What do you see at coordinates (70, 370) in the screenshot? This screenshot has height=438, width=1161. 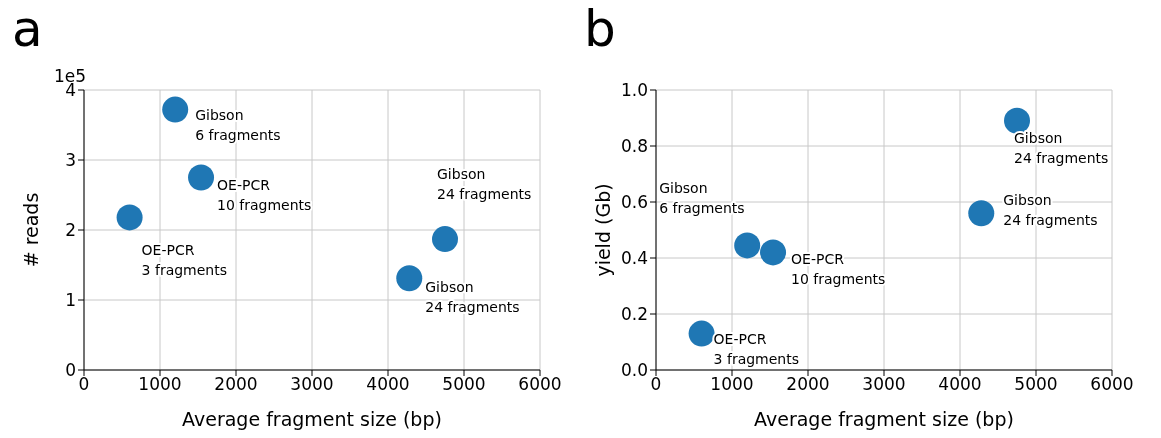 I see `y-tick-label: 0` at bounding box center [70, 370].